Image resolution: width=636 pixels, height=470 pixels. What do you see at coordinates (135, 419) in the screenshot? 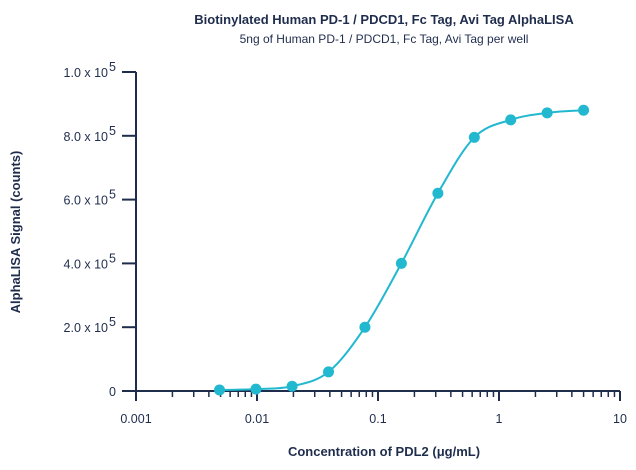
I see `x-tick-label: 0.001` at bounding box center [135, 419].